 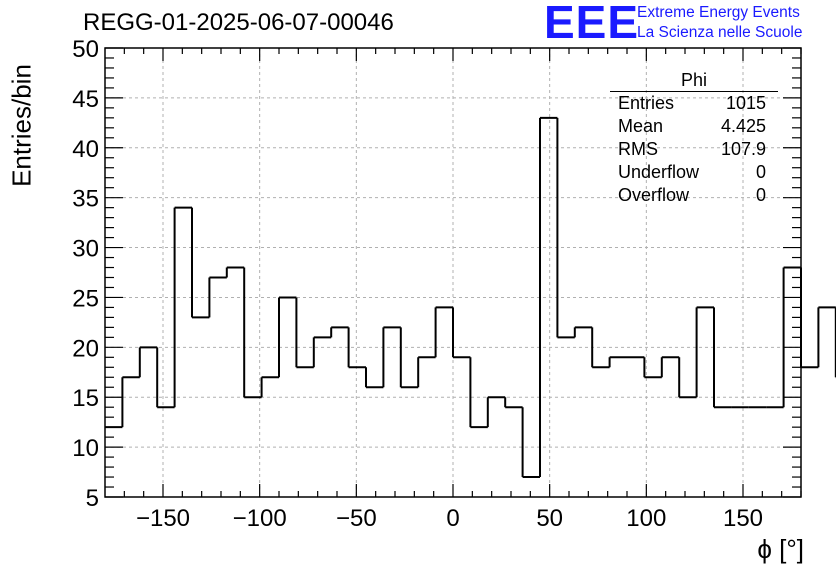 What do you see at coordinates (694, 81) in the screenshot?
I see `stats-name: Phi` at bounding box center [694, 81].